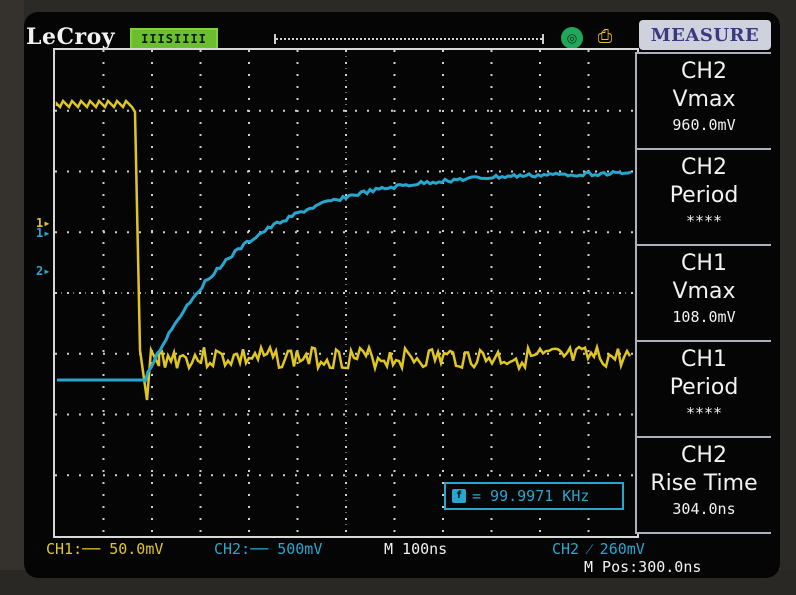  Describe the element at coordinates (43, 233) in the screenshot. I see `ch1-ref-marker: 1▸` at that location.